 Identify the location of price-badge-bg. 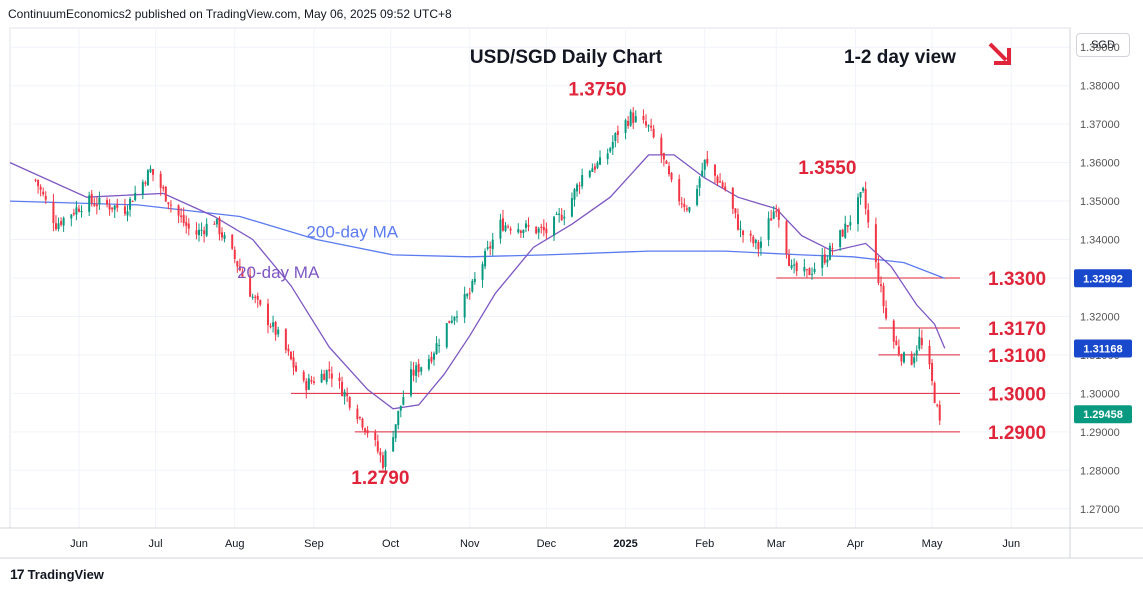
(1103, 348).